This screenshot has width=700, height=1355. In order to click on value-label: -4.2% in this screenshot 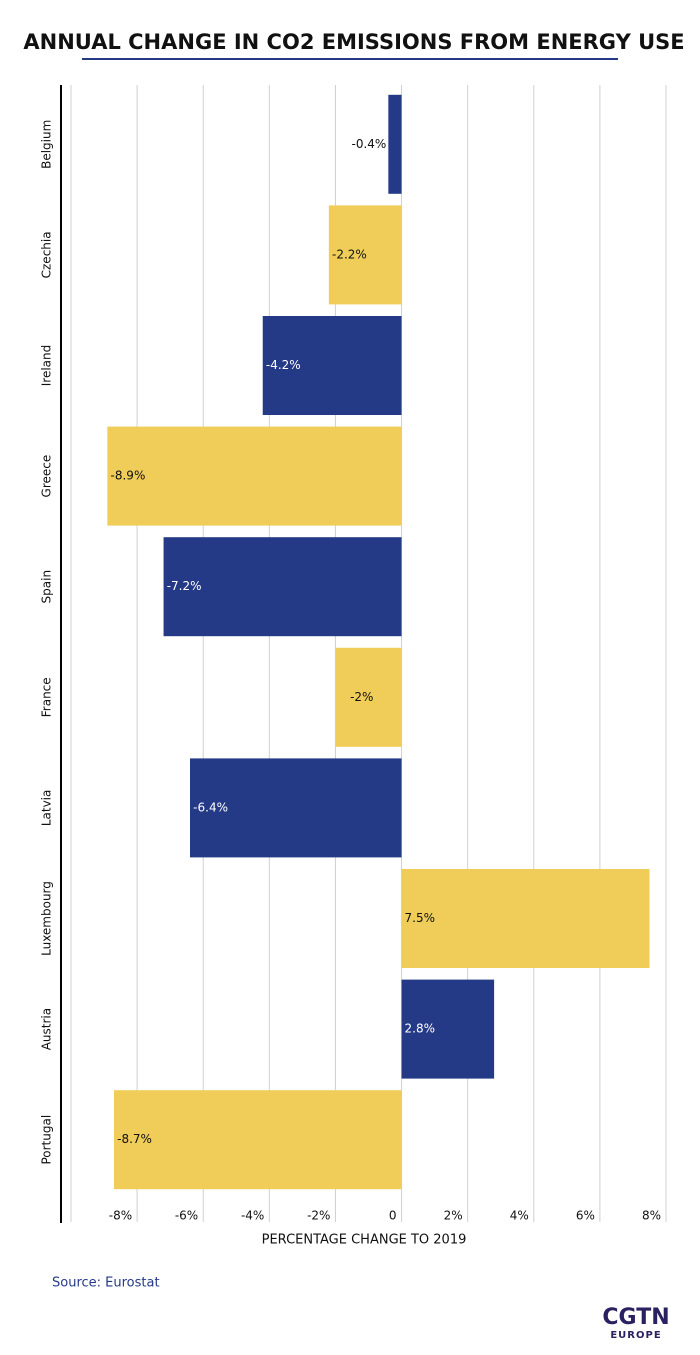, I will do `click(283, 365)`.